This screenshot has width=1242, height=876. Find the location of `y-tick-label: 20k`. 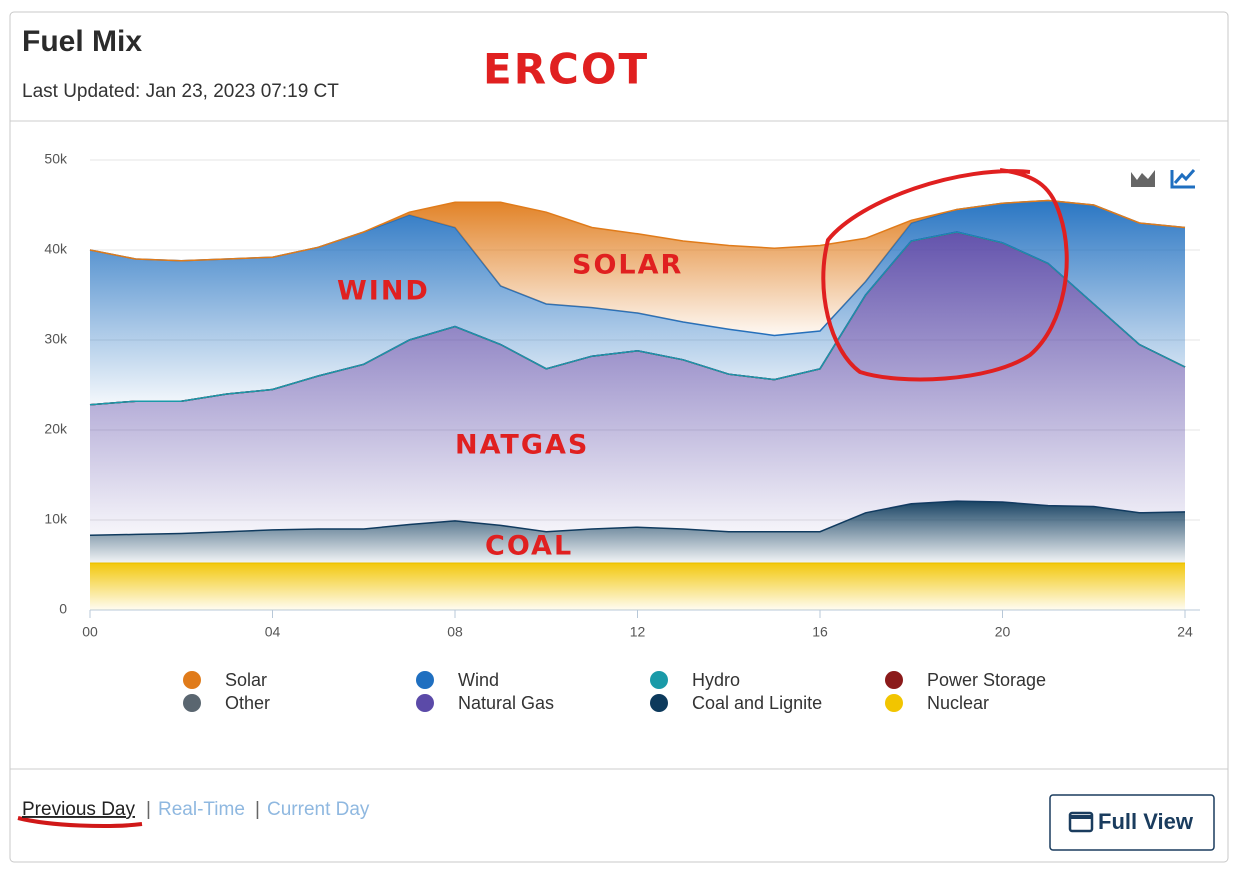

y-tick-label: 20k is located at coordinates (56, 429).